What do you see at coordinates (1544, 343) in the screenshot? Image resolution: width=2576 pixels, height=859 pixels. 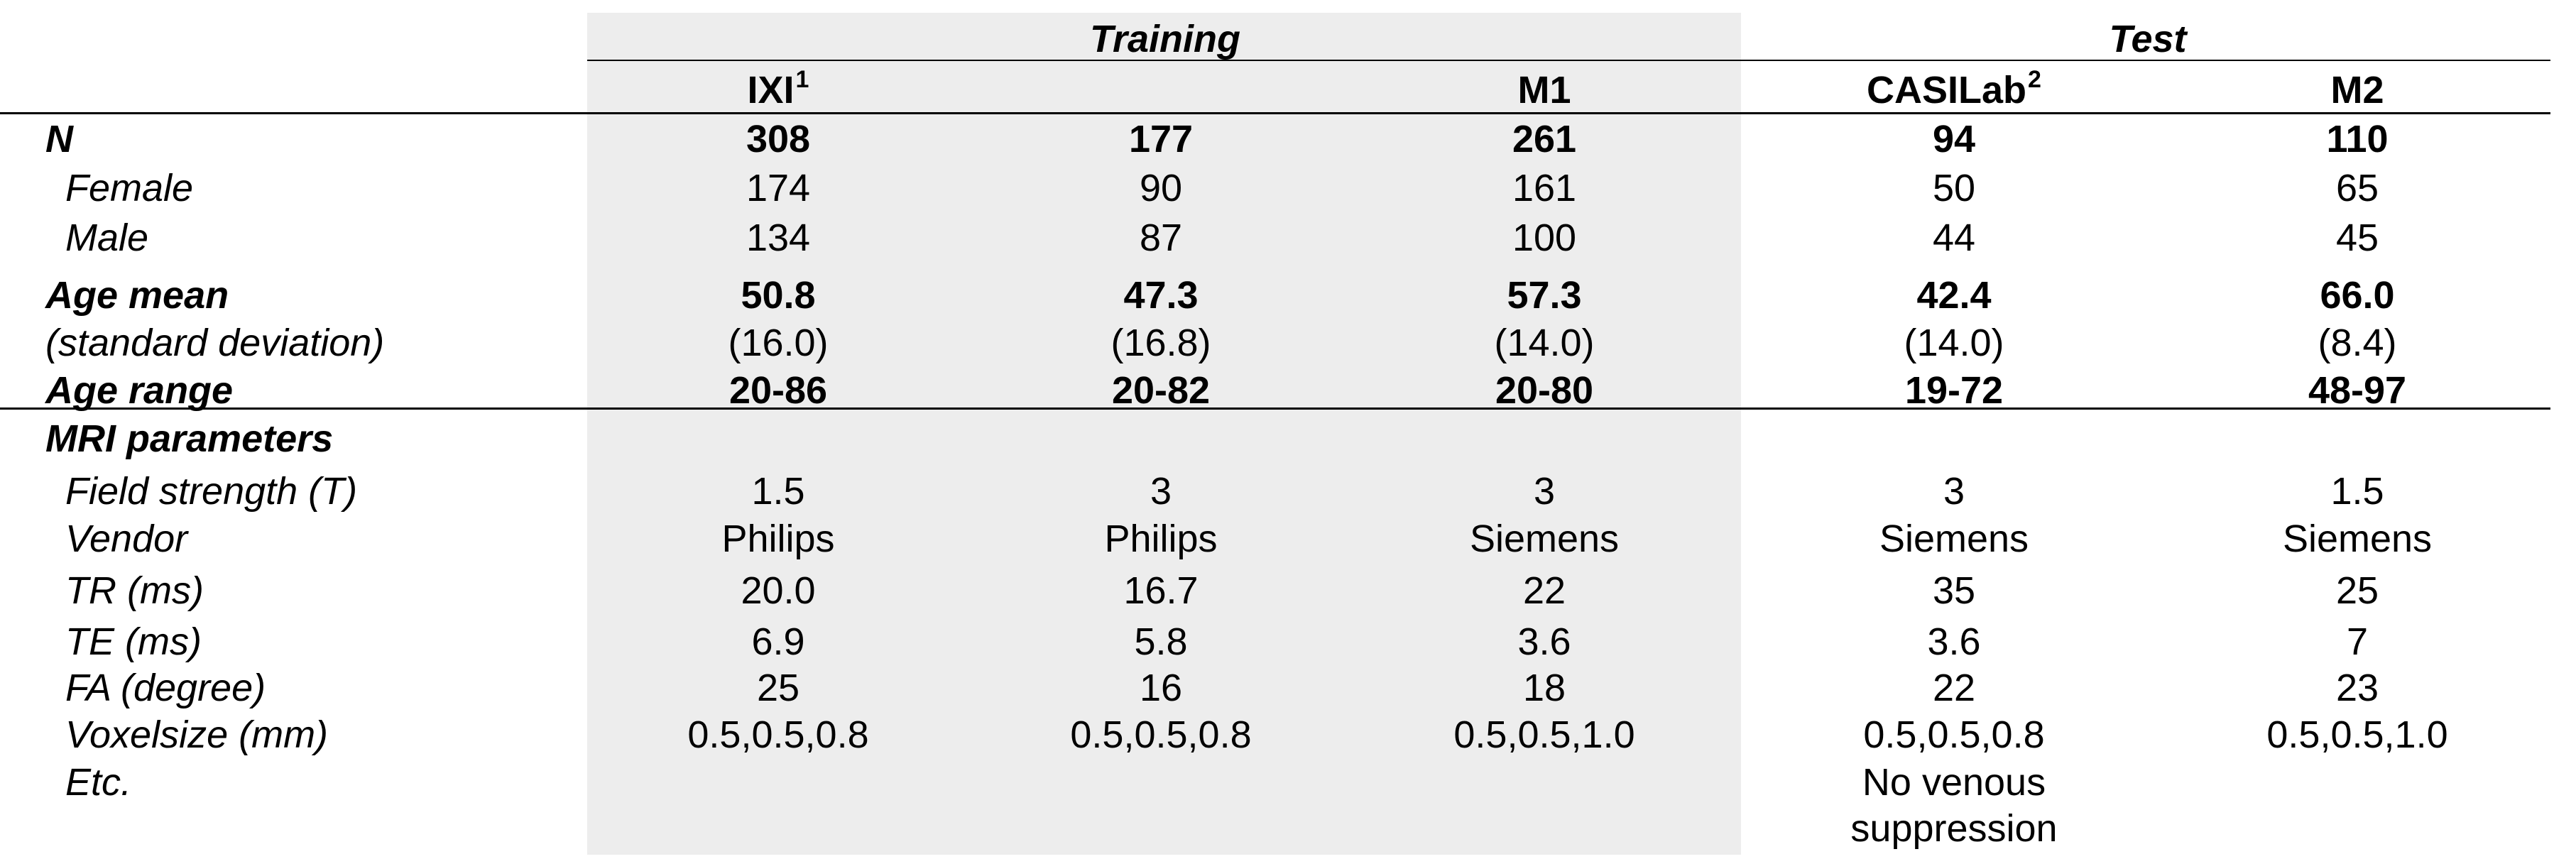 I see `cell-age-sd-m1: (14.0)` at bounding box center [1544, 343].